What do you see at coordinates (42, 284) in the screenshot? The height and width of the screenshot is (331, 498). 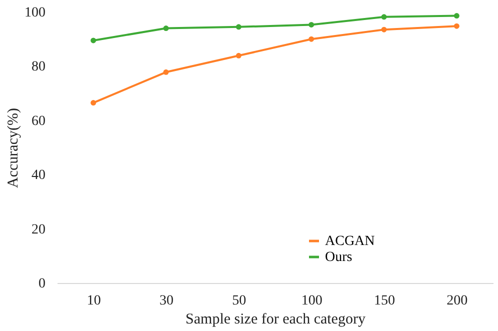 I see `y-tick-label: 0` at bounding box center [42, 284].